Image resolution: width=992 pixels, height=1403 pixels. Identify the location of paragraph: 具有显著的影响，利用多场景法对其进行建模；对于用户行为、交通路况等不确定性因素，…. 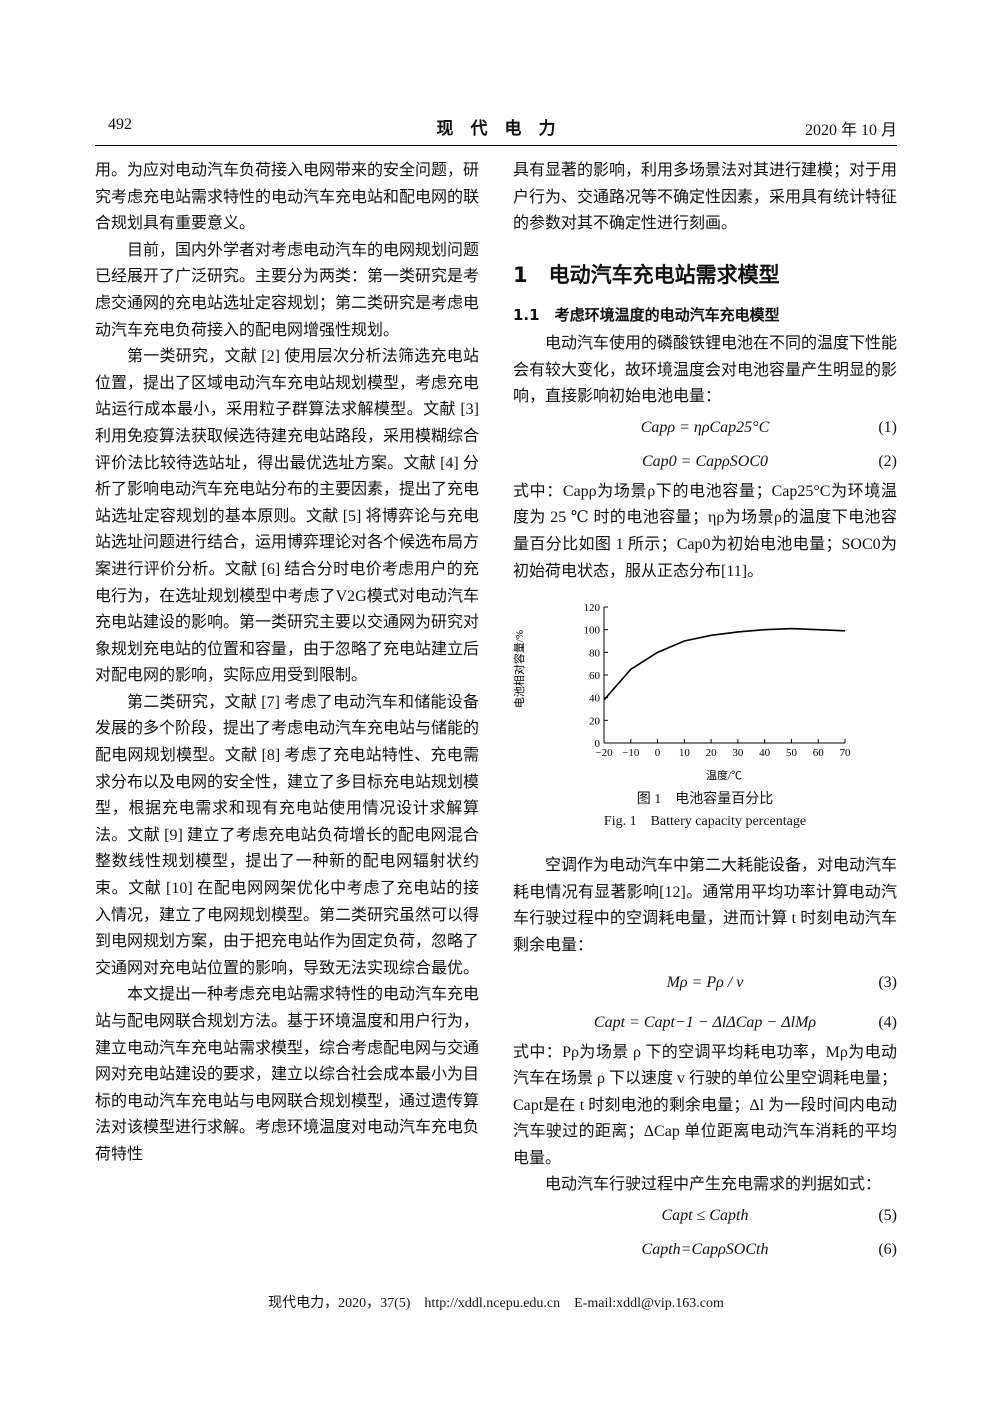
(705, 197).